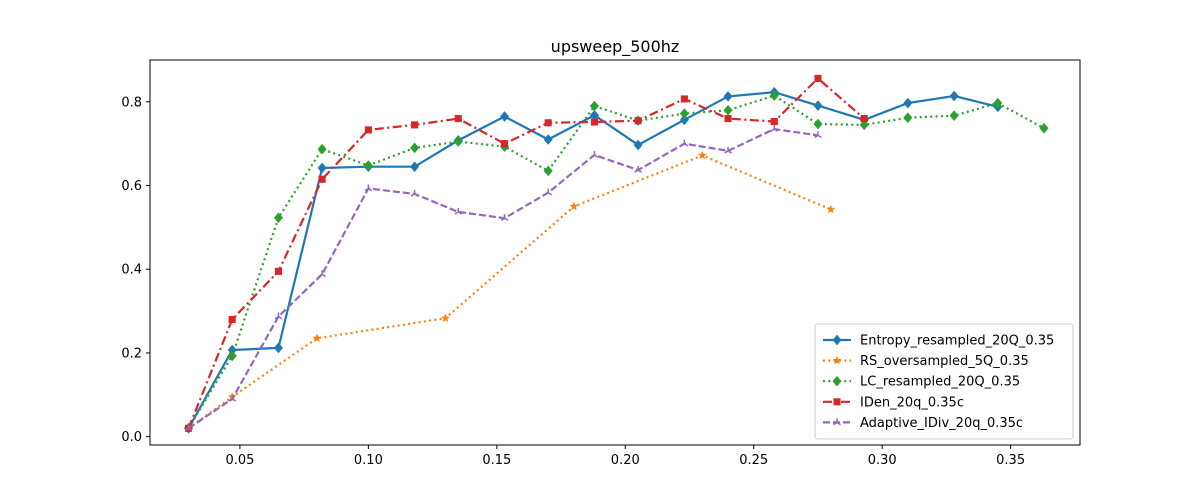 The height and width of the screenshot is (500, 1200). I want to click on x-tick-label: 0.10, so click(368, 460).